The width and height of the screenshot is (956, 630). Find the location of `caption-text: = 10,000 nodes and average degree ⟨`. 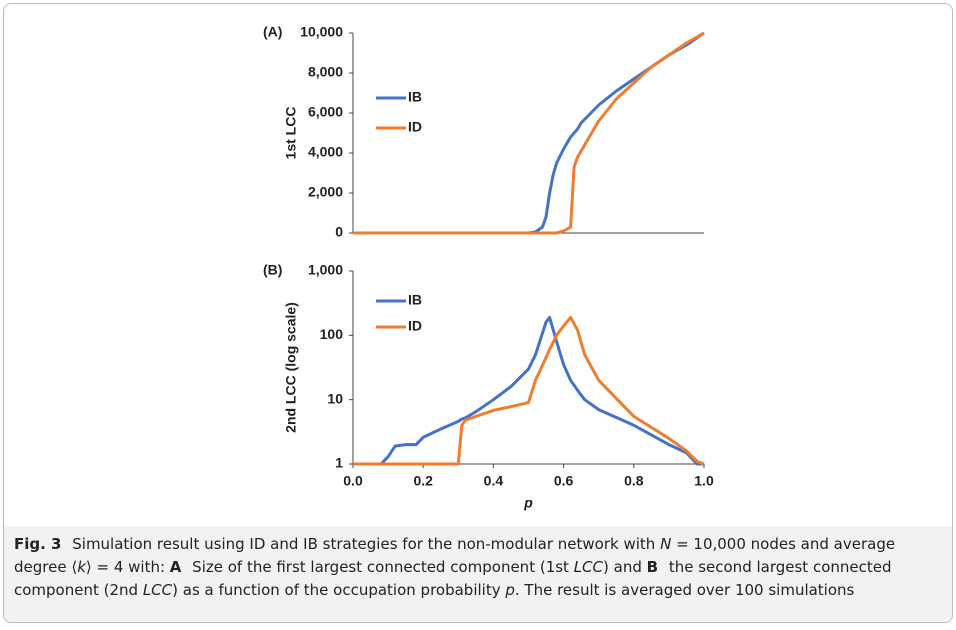

caption-text: = 10,000 nodes and average degree ⟨ is located at coordinates (455, 555).